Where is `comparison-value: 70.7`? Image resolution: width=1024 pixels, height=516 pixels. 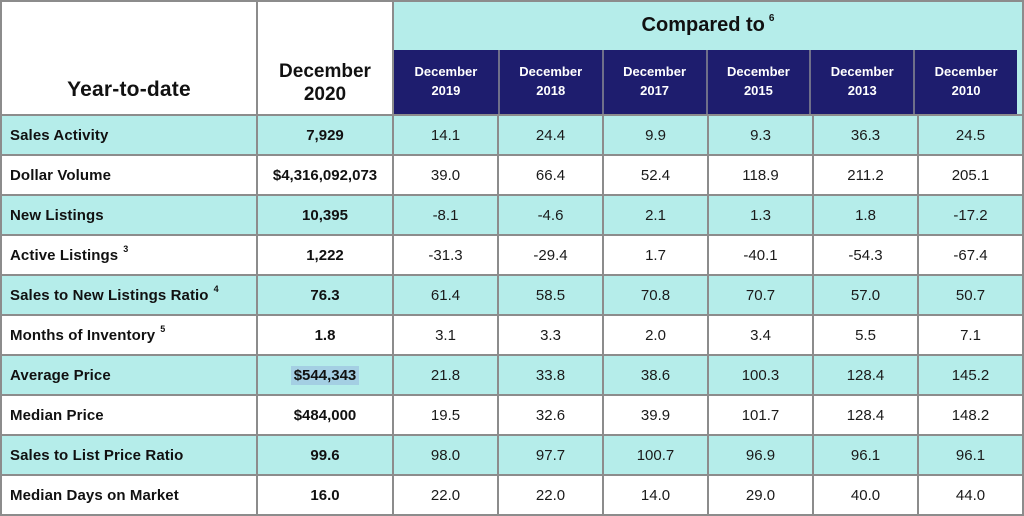 comparison-value: 70.7 is located at coordinates (759, 295).